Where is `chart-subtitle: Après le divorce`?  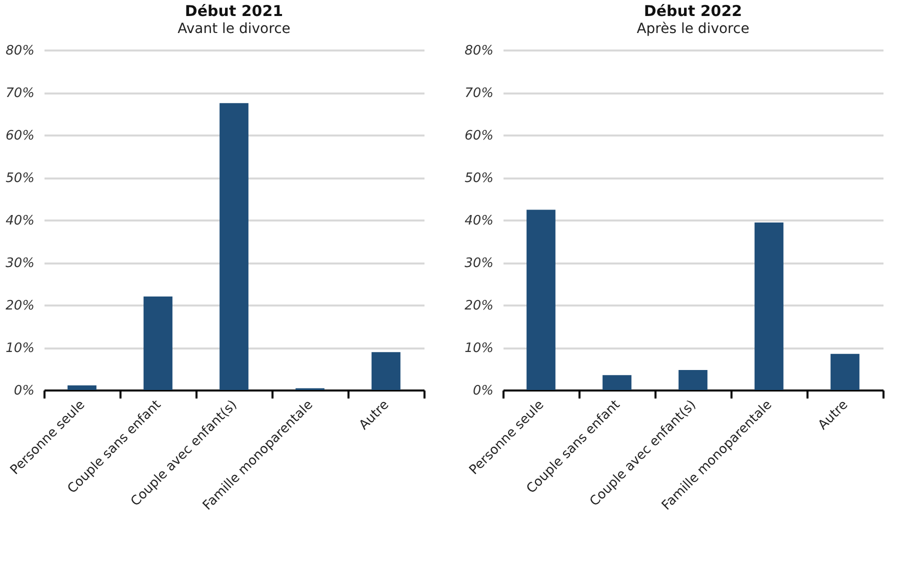 chart-subtitle: Après le divorce is located at coordinates (693, 29).